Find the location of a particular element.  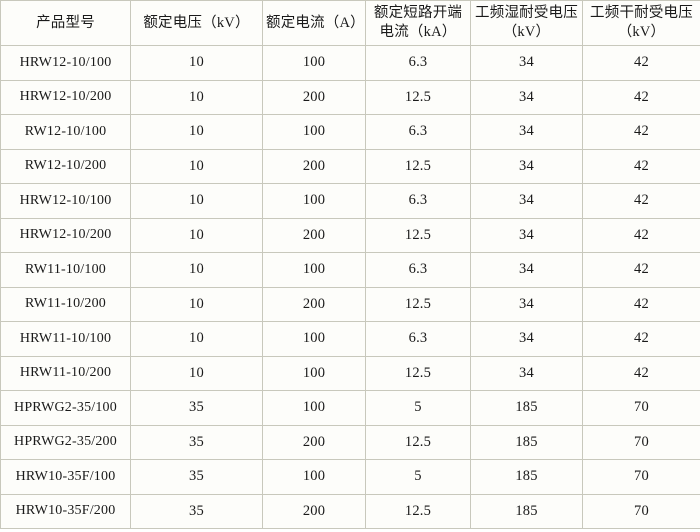

cell-model: HPRWG2-35/100 is located at coordinates (65, 408).